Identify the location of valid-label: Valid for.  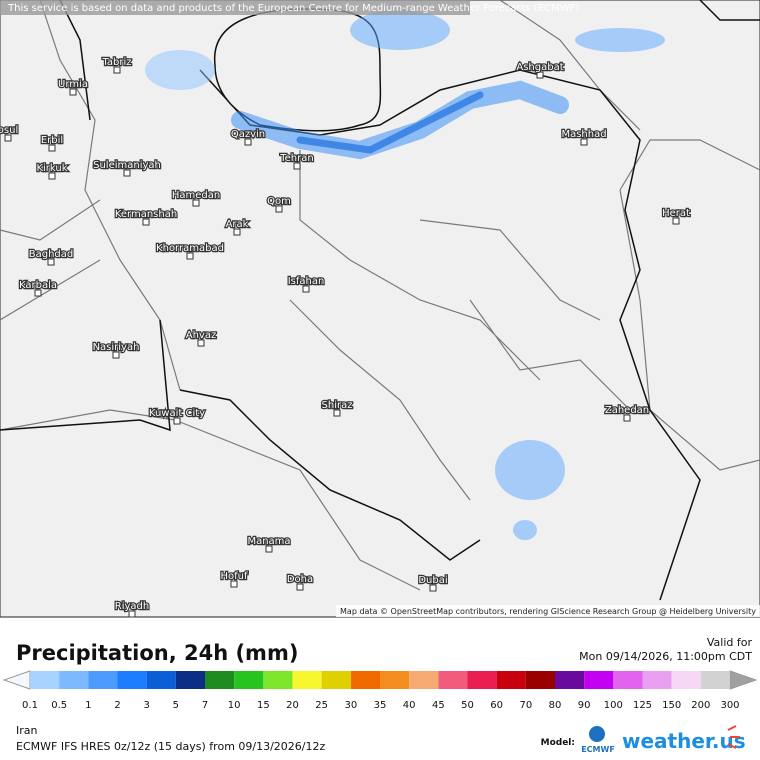
(730, 642).